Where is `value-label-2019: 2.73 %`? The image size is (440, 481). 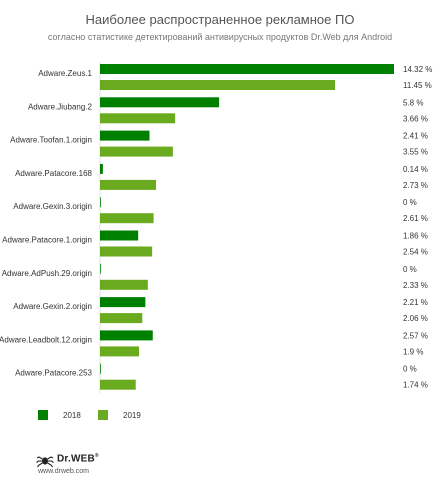
value-label-2019: 2.73 % is located at coordinates (415, 185).